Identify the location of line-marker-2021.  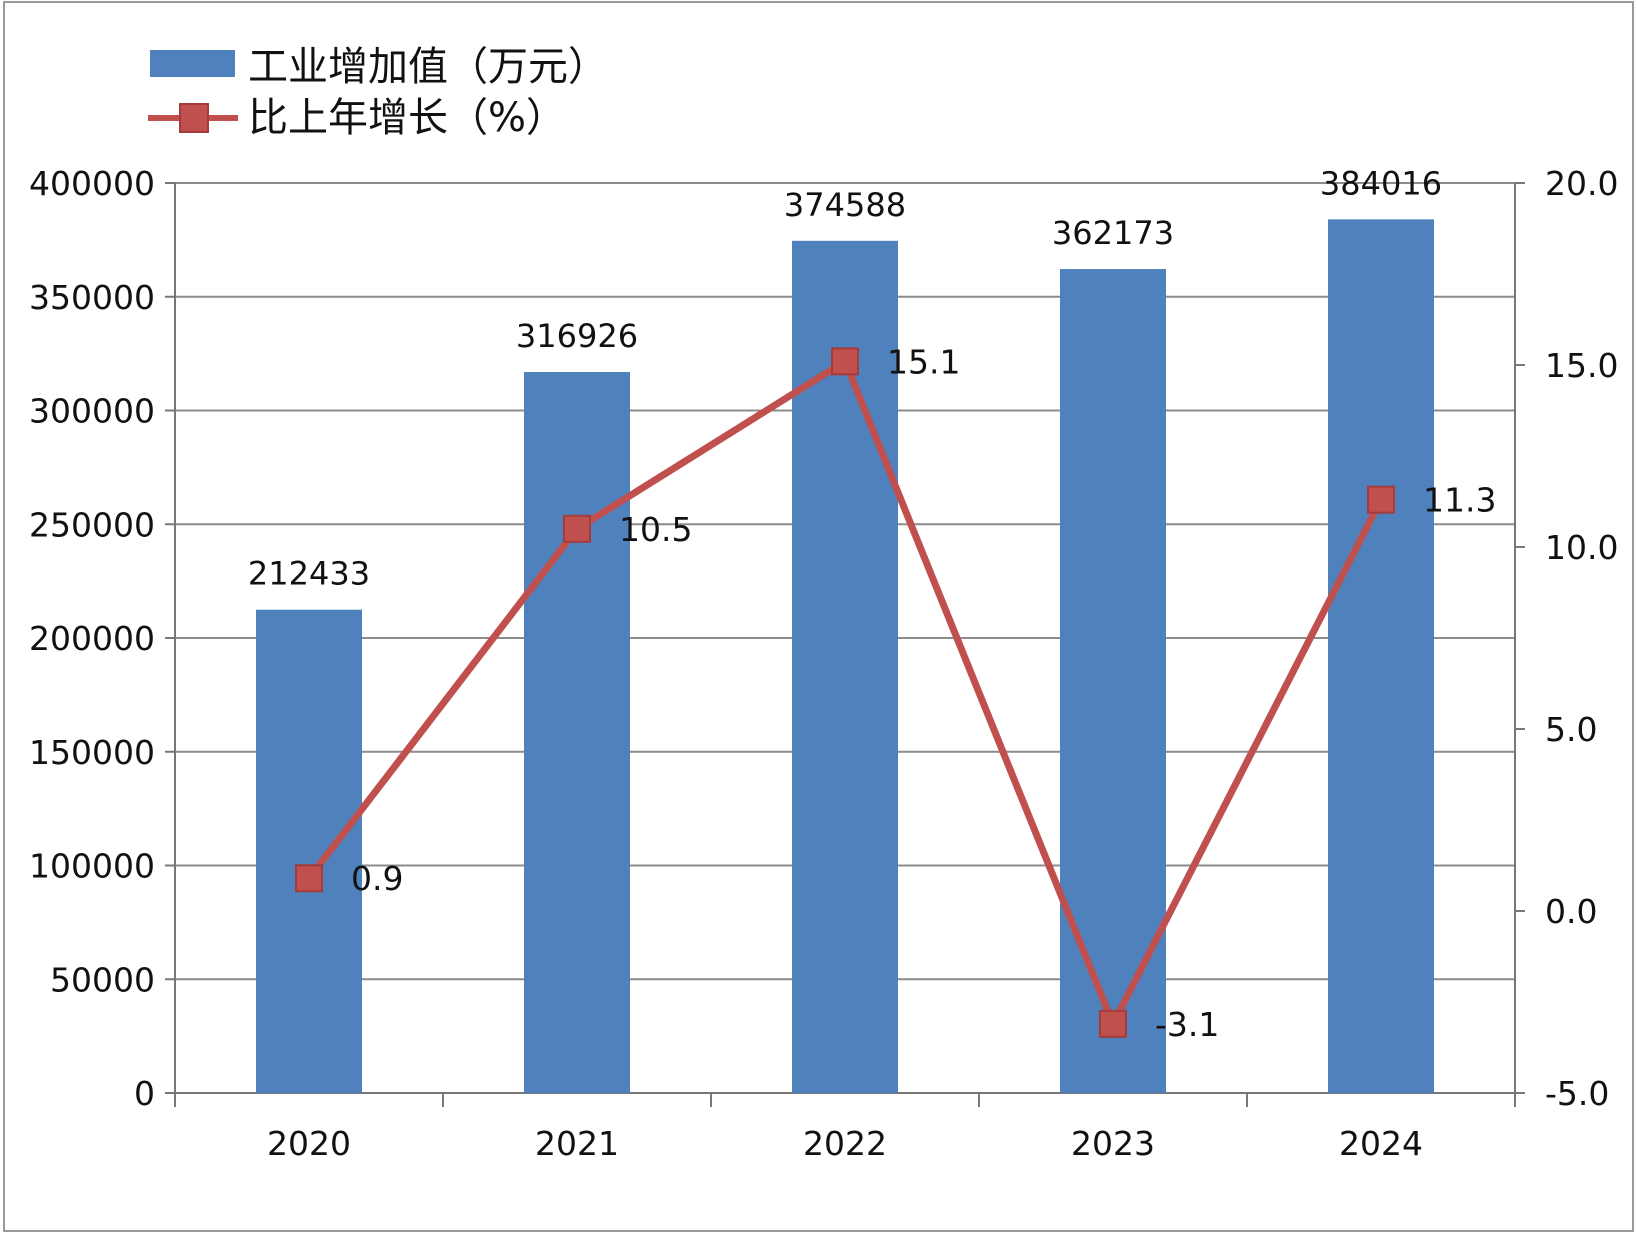
(577, 528).